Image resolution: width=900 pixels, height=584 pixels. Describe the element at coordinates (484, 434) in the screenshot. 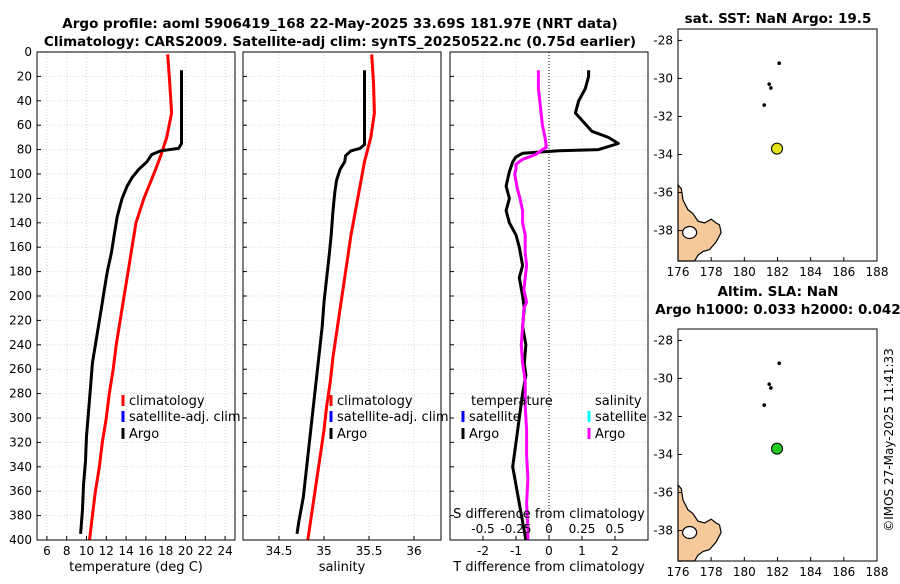

I see `legend-t-argo-label: Argo` at that location.